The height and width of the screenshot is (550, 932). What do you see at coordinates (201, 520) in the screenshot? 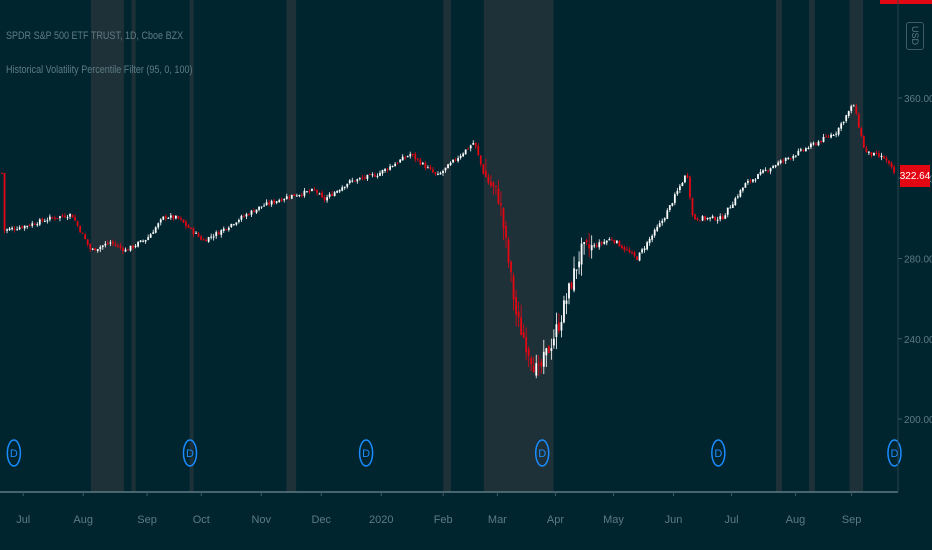
I see `x-tick-label: Oct` at bounding box center [201, 520].